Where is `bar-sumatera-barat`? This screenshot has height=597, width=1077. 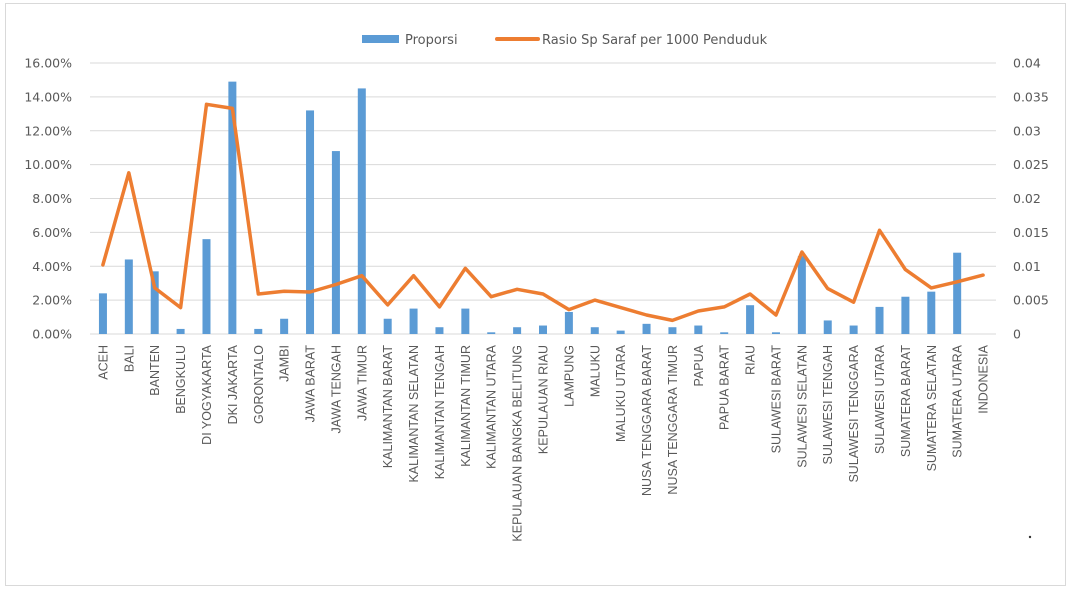 bar-sumatera-barat is located at coordinates (905, 315).